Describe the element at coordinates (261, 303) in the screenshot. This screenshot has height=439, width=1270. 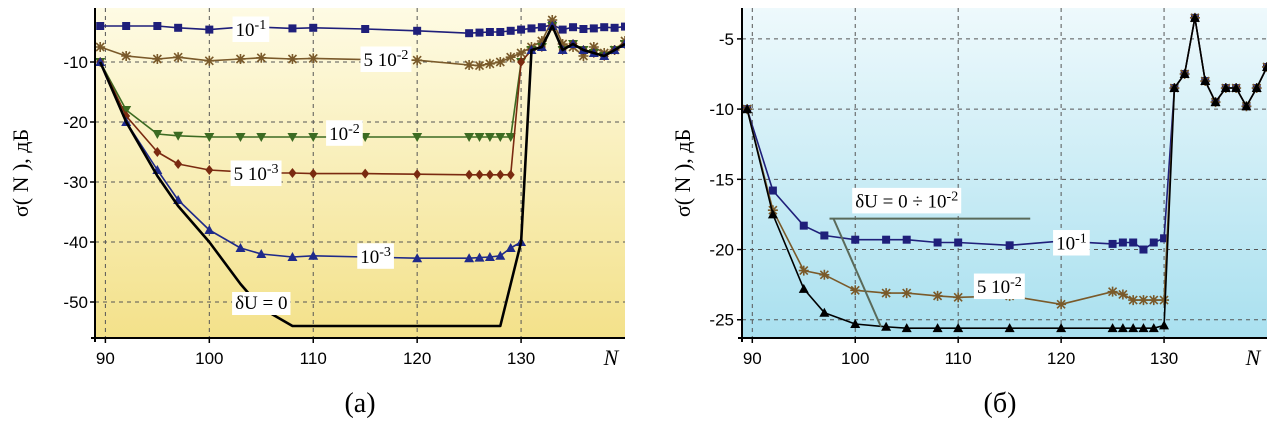
I see `annotation: δU = 0` at that location.